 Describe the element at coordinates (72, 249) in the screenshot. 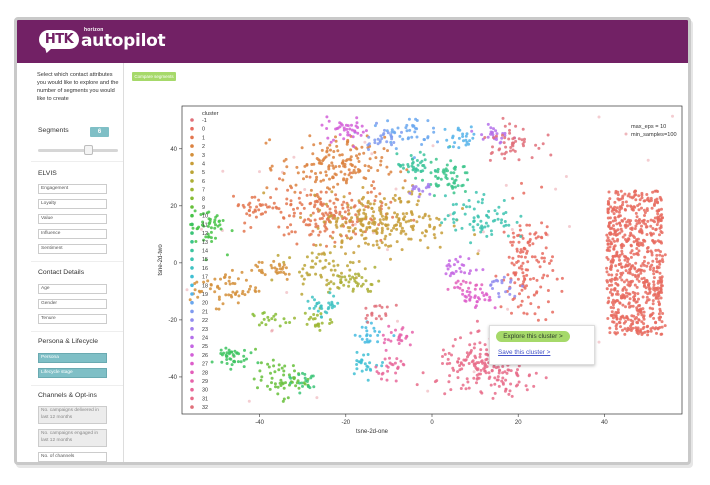

I see `attribute-sentiment: Sentiment` at that location.